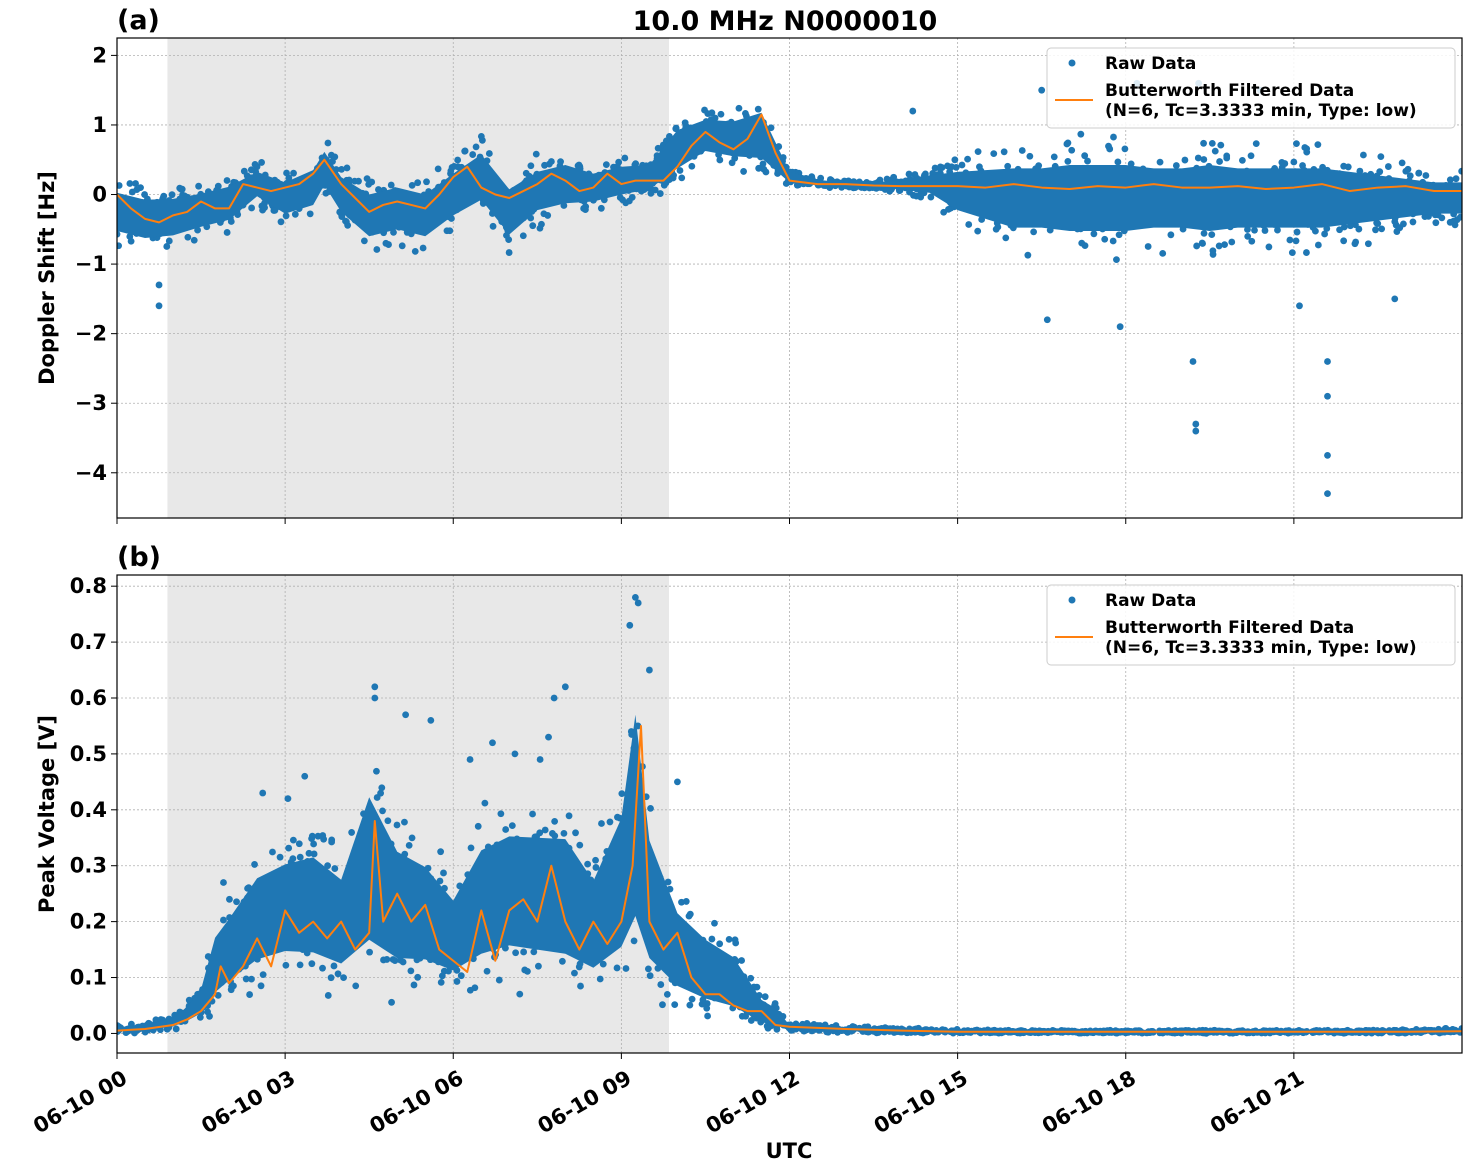 This screenshot has height=1172, width=1471. I want to click on y-tick-label: −3, so click(91, 403).